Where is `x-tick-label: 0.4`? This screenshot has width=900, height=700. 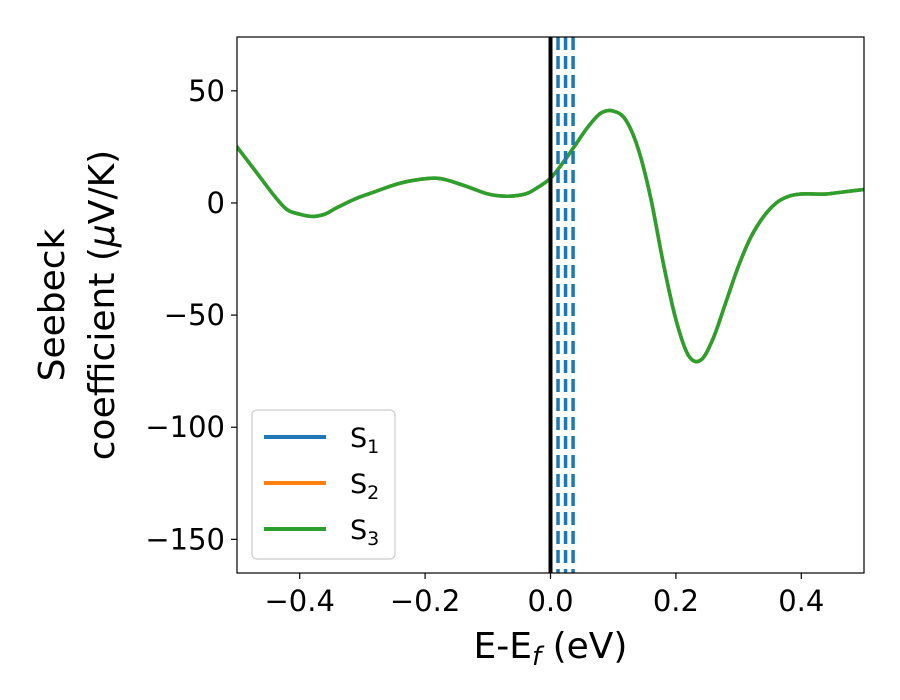 x-tick-label: 0.4 is located at coordinates (801, 601).